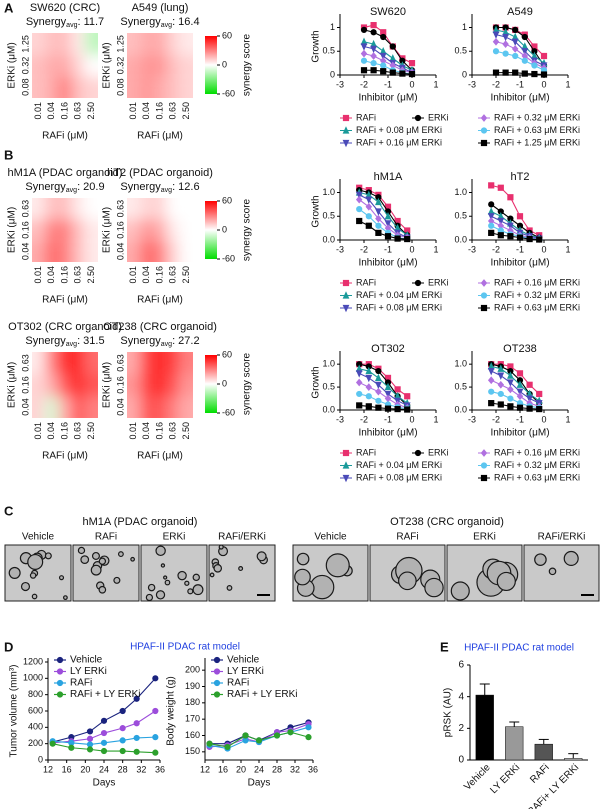  I want to click on x-axis-label: RAFi (μM), so click(65, 300).